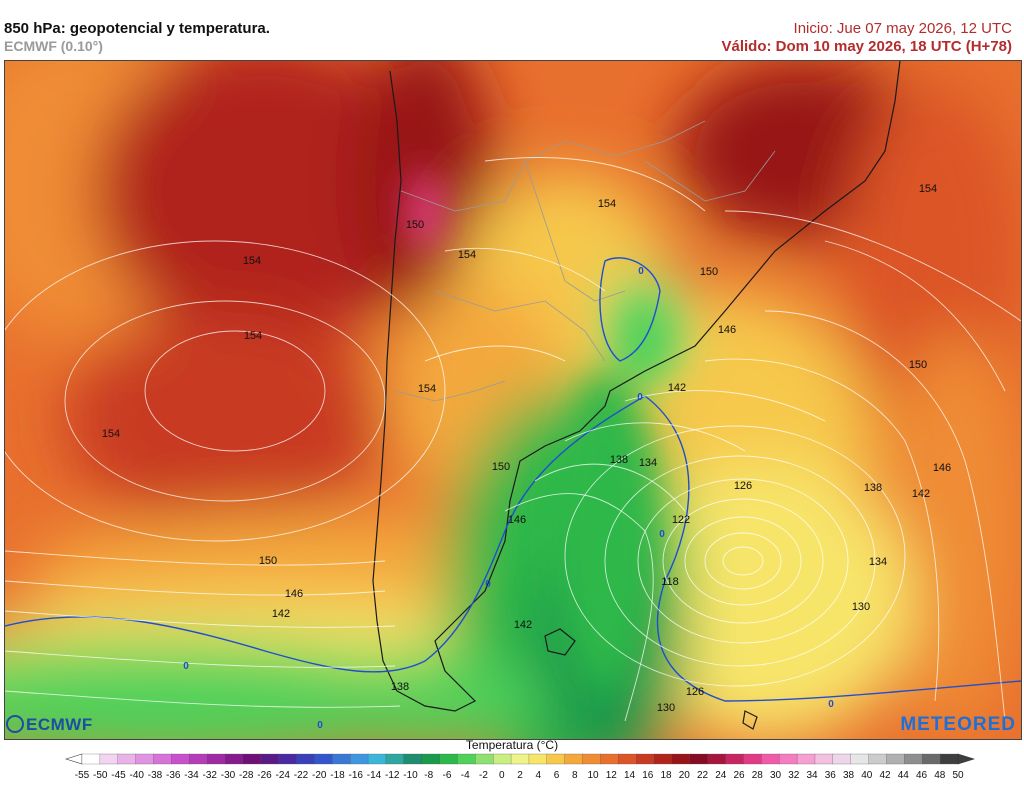 This screenshot has width=1024, height=798. Describe the element at coordinates (53, 46) in the screenshot. I see `model-label: ECMWF (0.10°)` at that location.